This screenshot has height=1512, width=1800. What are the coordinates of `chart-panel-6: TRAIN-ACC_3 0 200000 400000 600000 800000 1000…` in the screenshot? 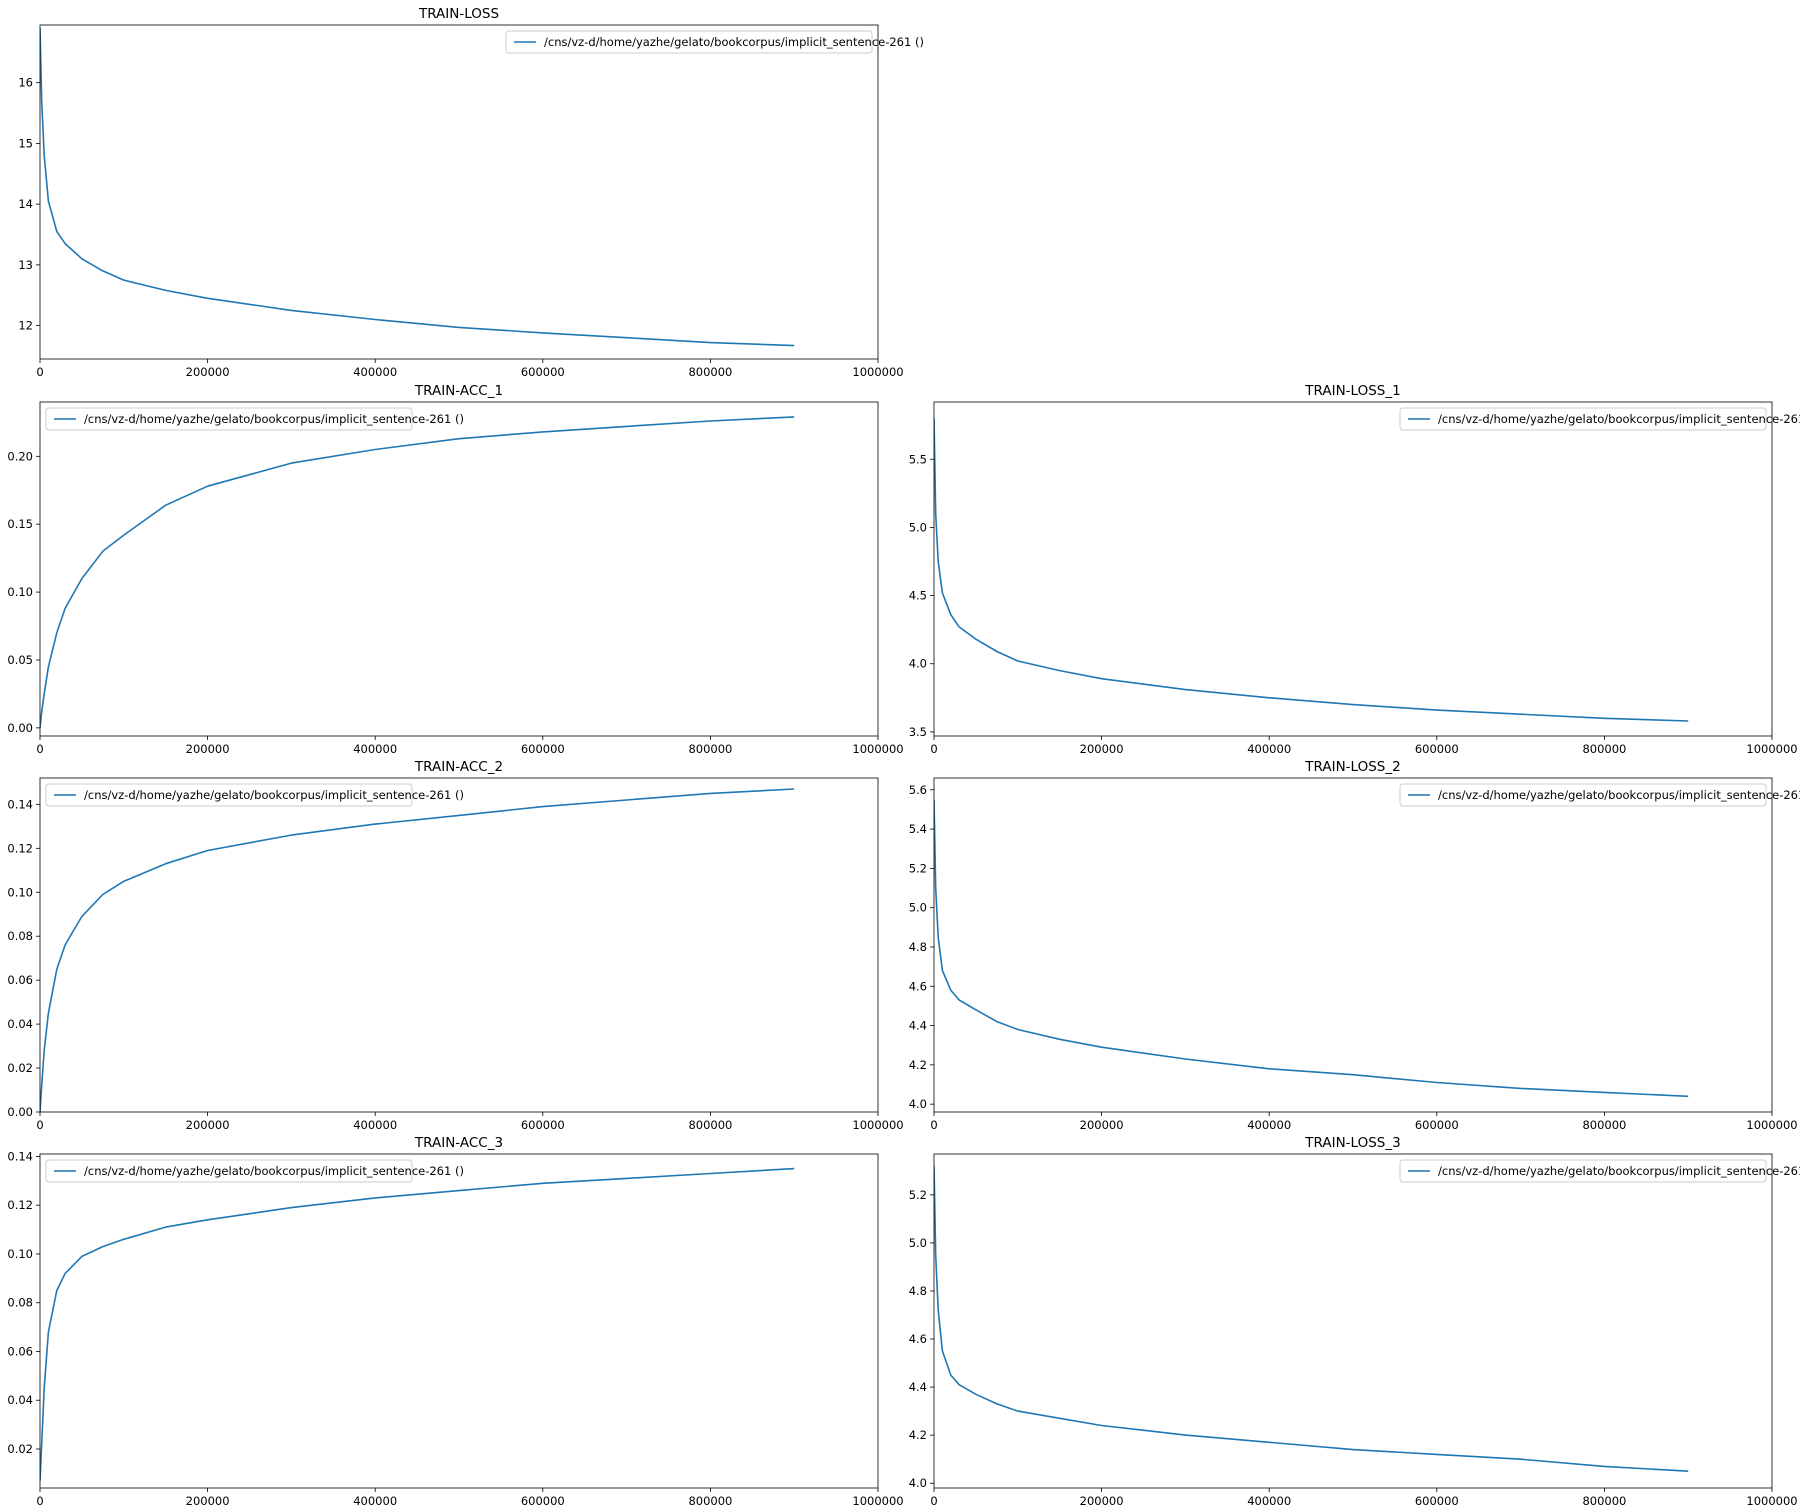 It's located at (455, 1321).